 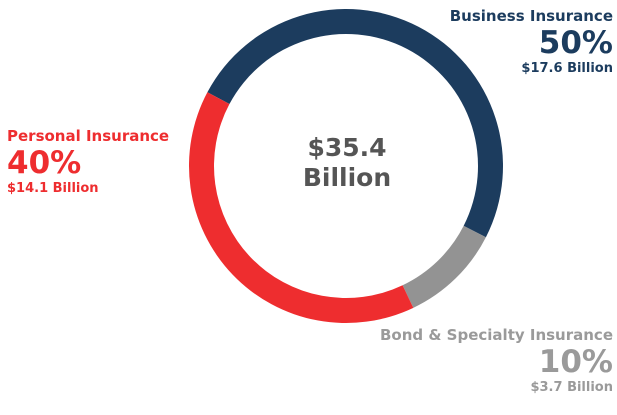 I want to click on legend-business-percent: 50%, so click(x=575, y=43).